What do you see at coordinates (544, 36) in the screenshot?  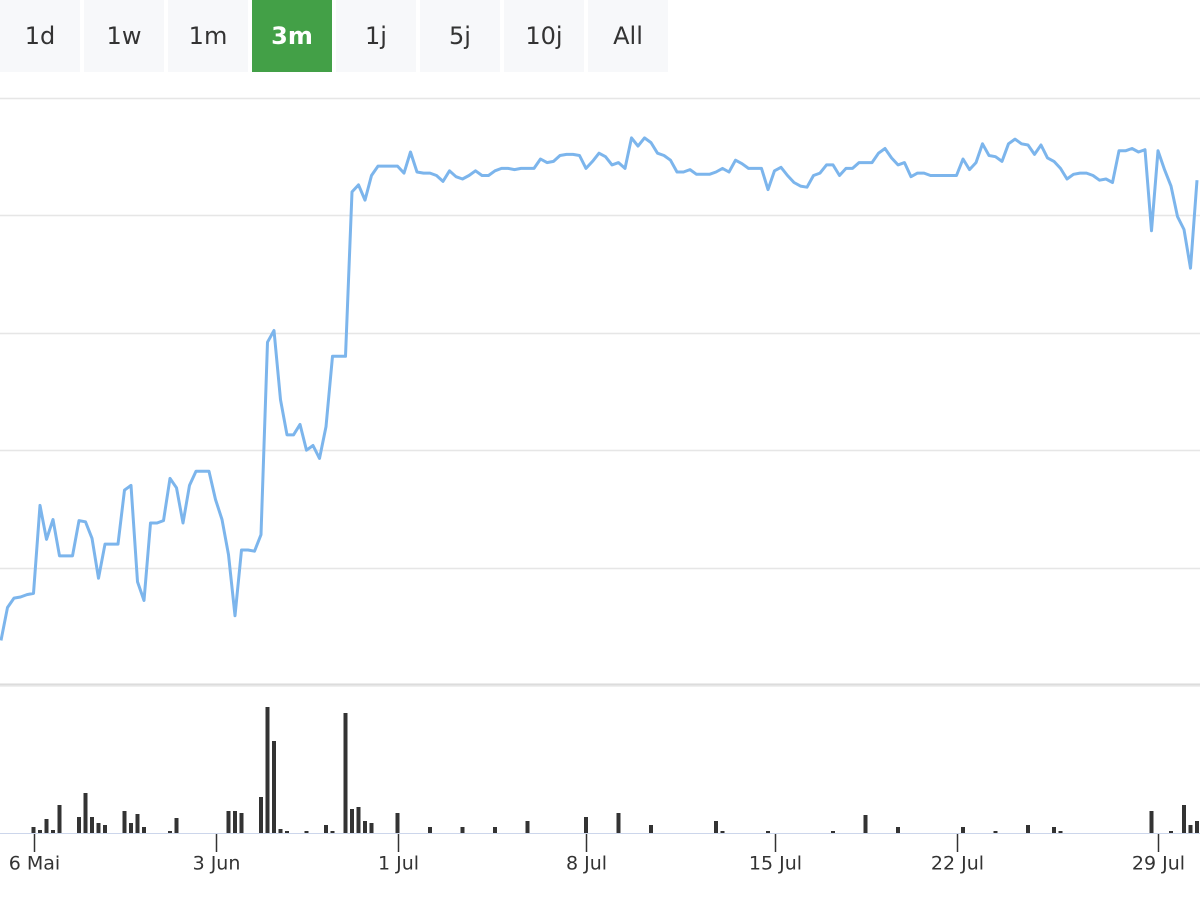 I see `range-button: 10j` at bounding box center [544, 36].